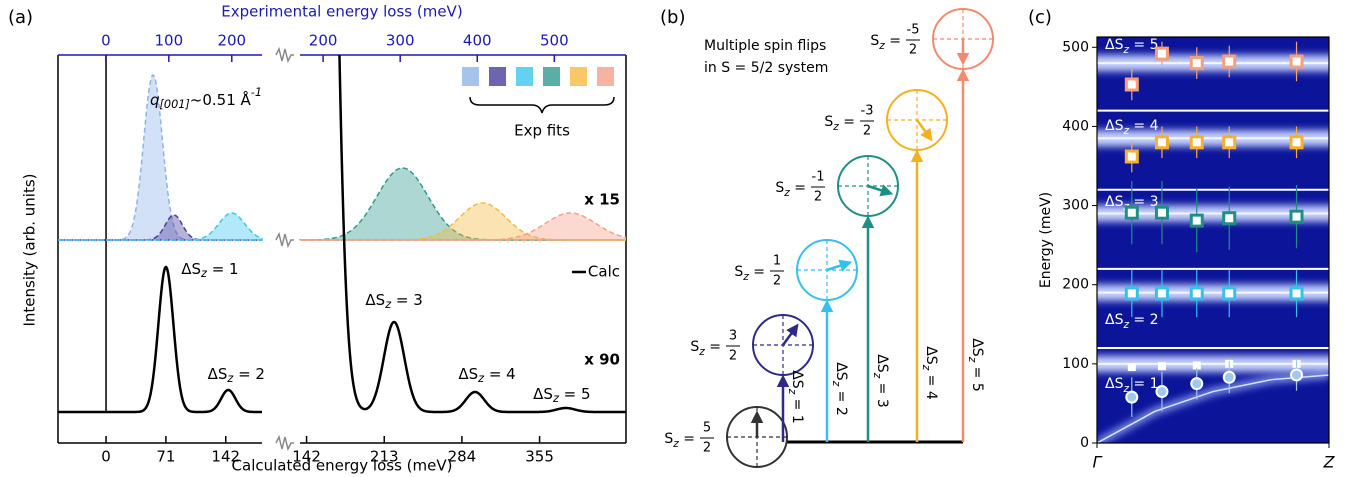 The width and height of the screenshot is (1346, 477). What do you see at coordinates (542, 131) in the screenshot?
I see `legend-label: Exp fits` at bounding box center [542, 131].